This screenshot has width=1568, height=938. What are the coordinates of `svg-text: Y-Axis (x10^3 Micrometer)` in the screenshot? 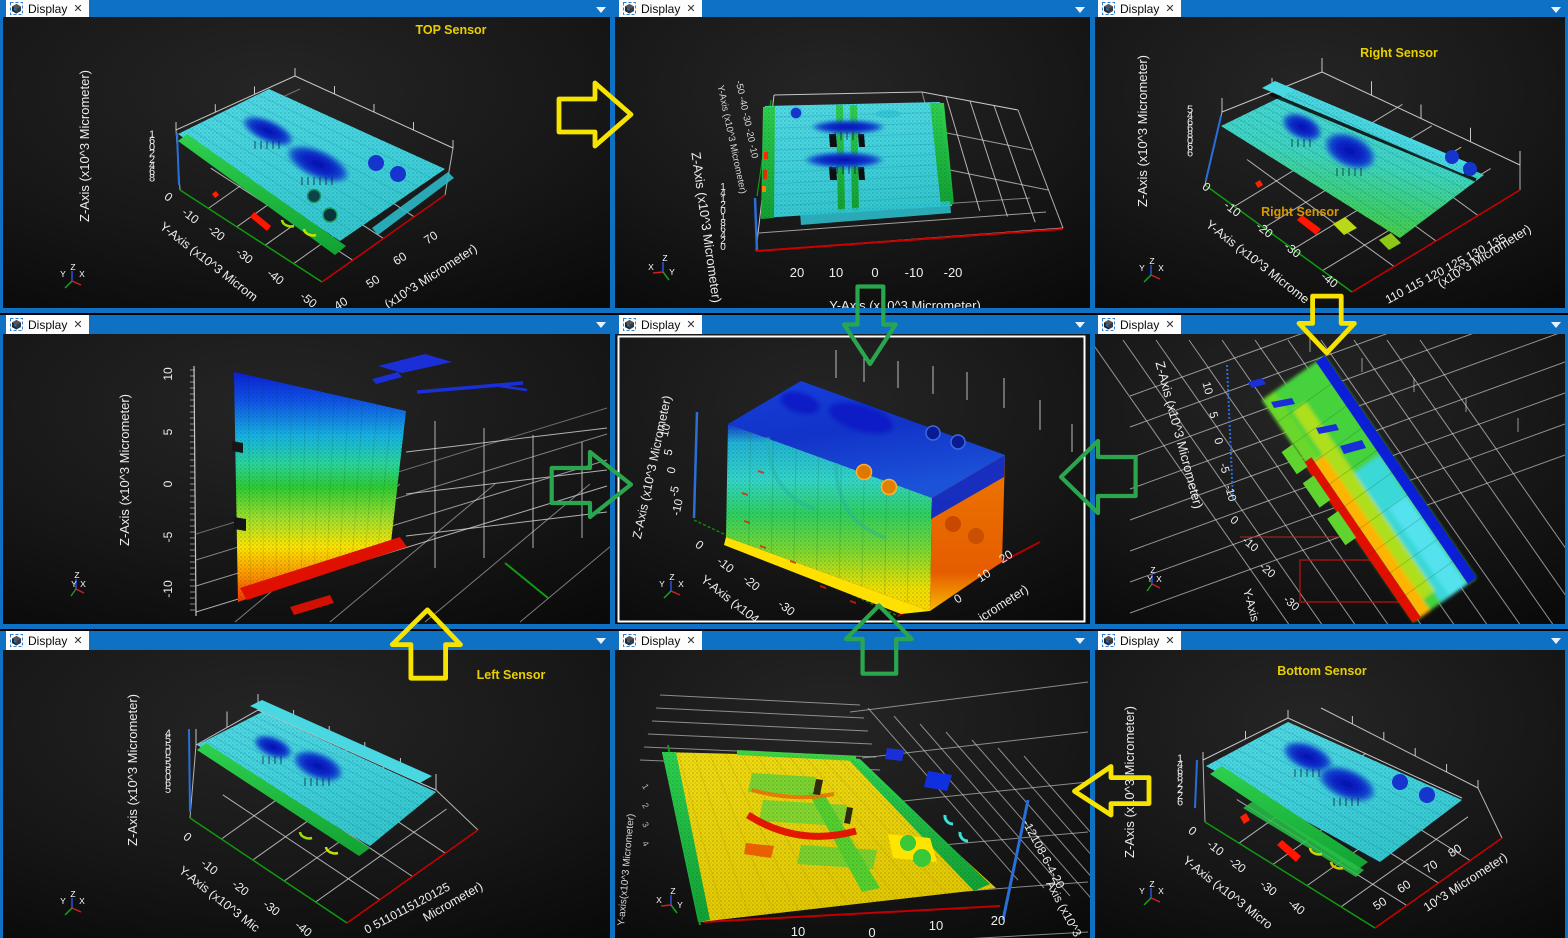 It's located at (905, 303).